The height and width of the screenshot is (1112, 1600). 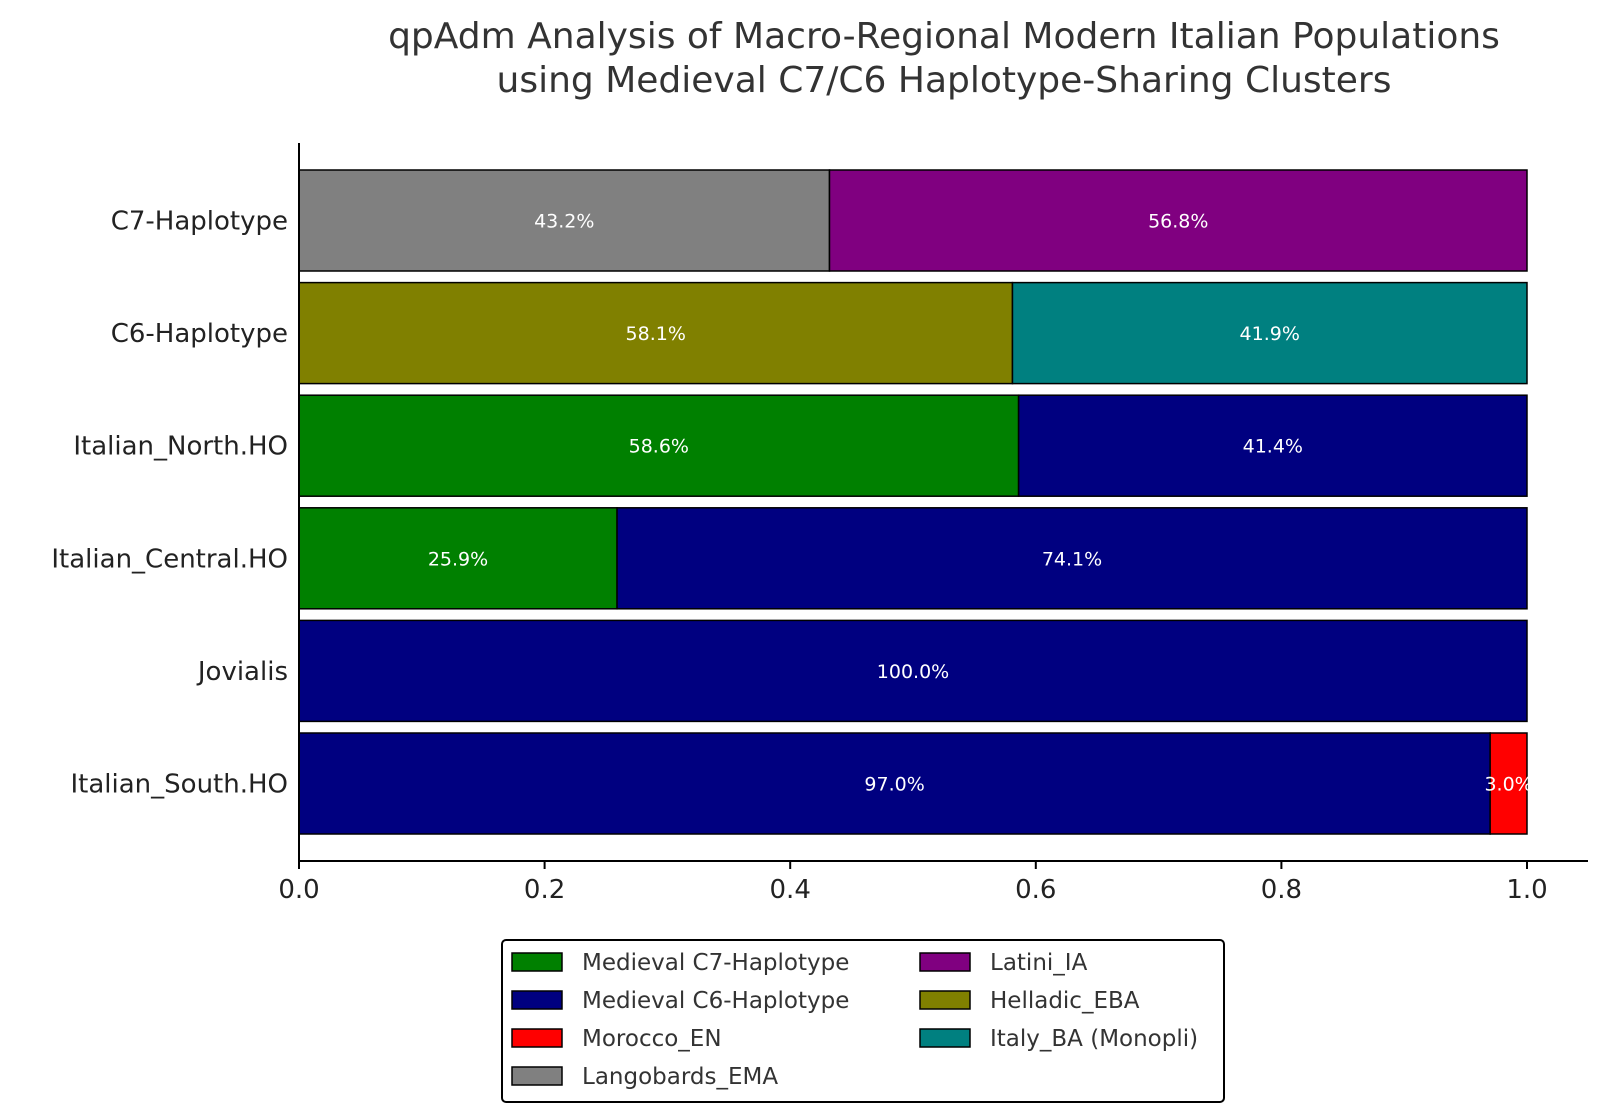 I want to click on data-label-italian-south-ho-morocco-en: 3.0%, so click(x=1508, y=785).